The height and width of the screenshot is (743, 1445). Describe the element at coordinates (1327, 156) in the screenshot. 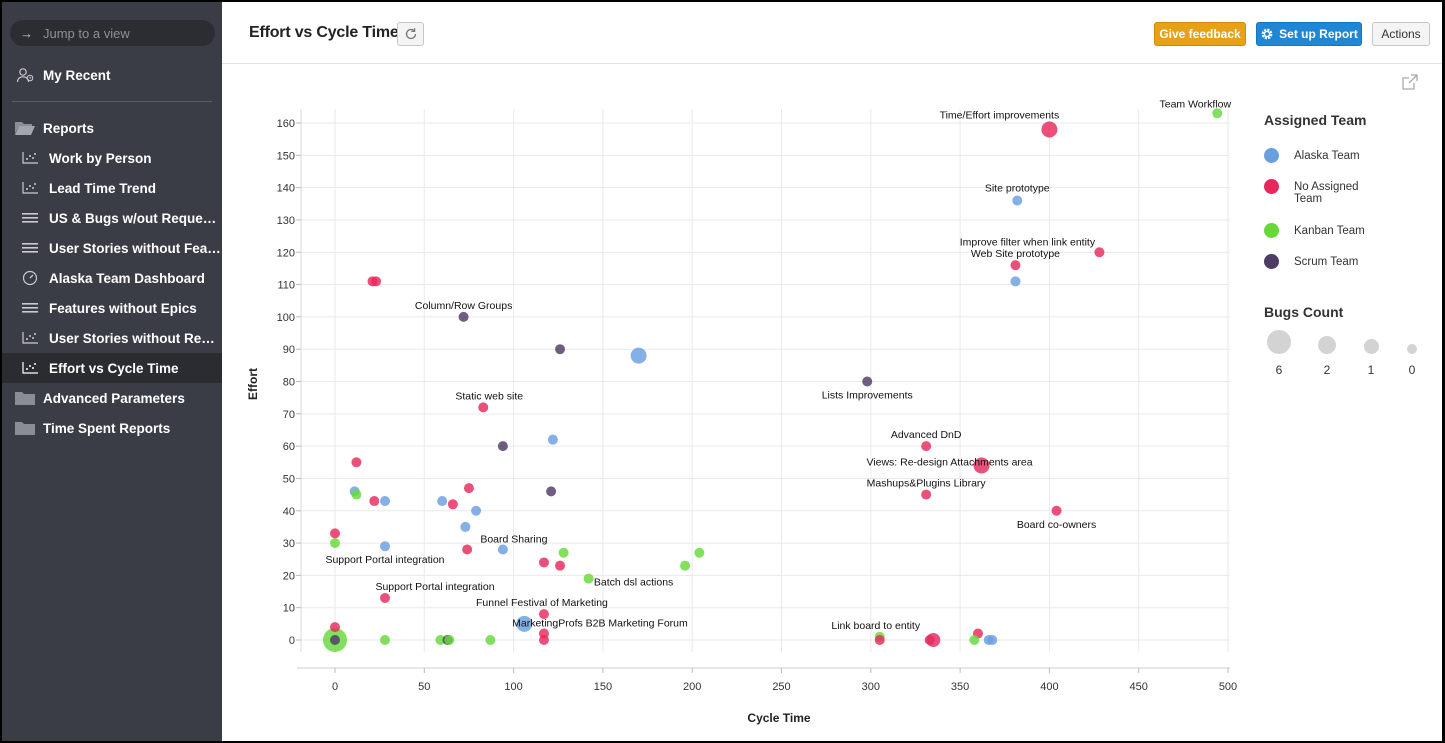

I see `legend-label: Alaska Team` at that location.